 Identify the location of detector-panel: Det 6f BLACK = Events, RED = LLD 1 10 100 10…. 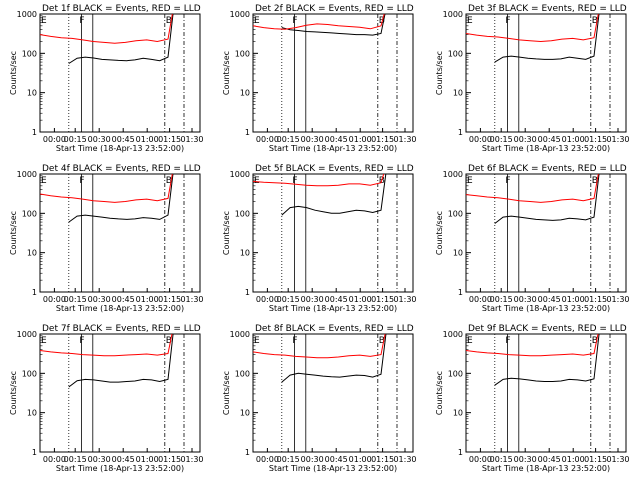
(532, 238).